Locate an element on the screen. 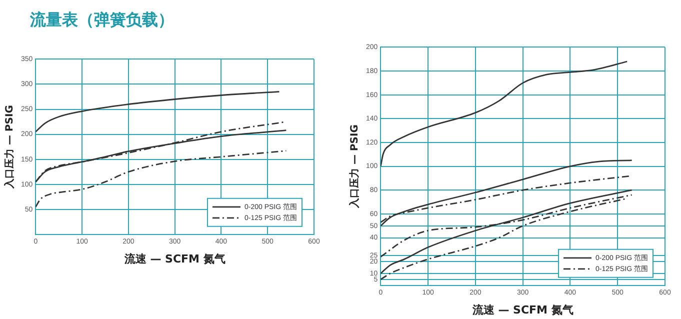 The height and width of the screenshot is (319, 681). chart-title: 流量表（弹簧负载） is located at coordinates (102, 20).